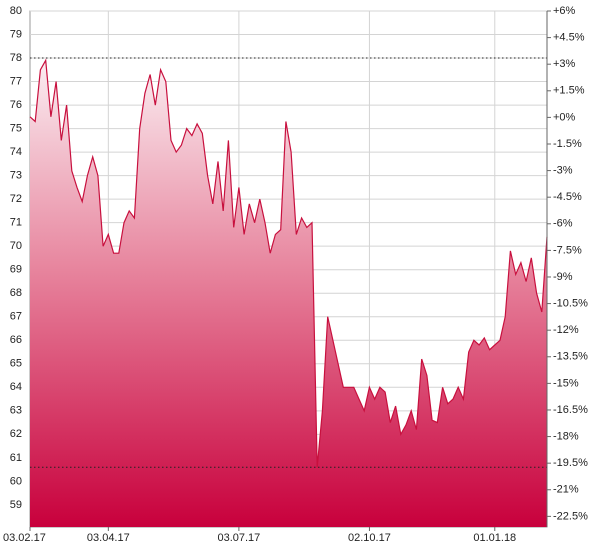 The height and width of the screenshot is (550, 600). Describe the element at coordinates (563, 277) in the screenshot. I see `y2-tick-label: -9%` at that location.